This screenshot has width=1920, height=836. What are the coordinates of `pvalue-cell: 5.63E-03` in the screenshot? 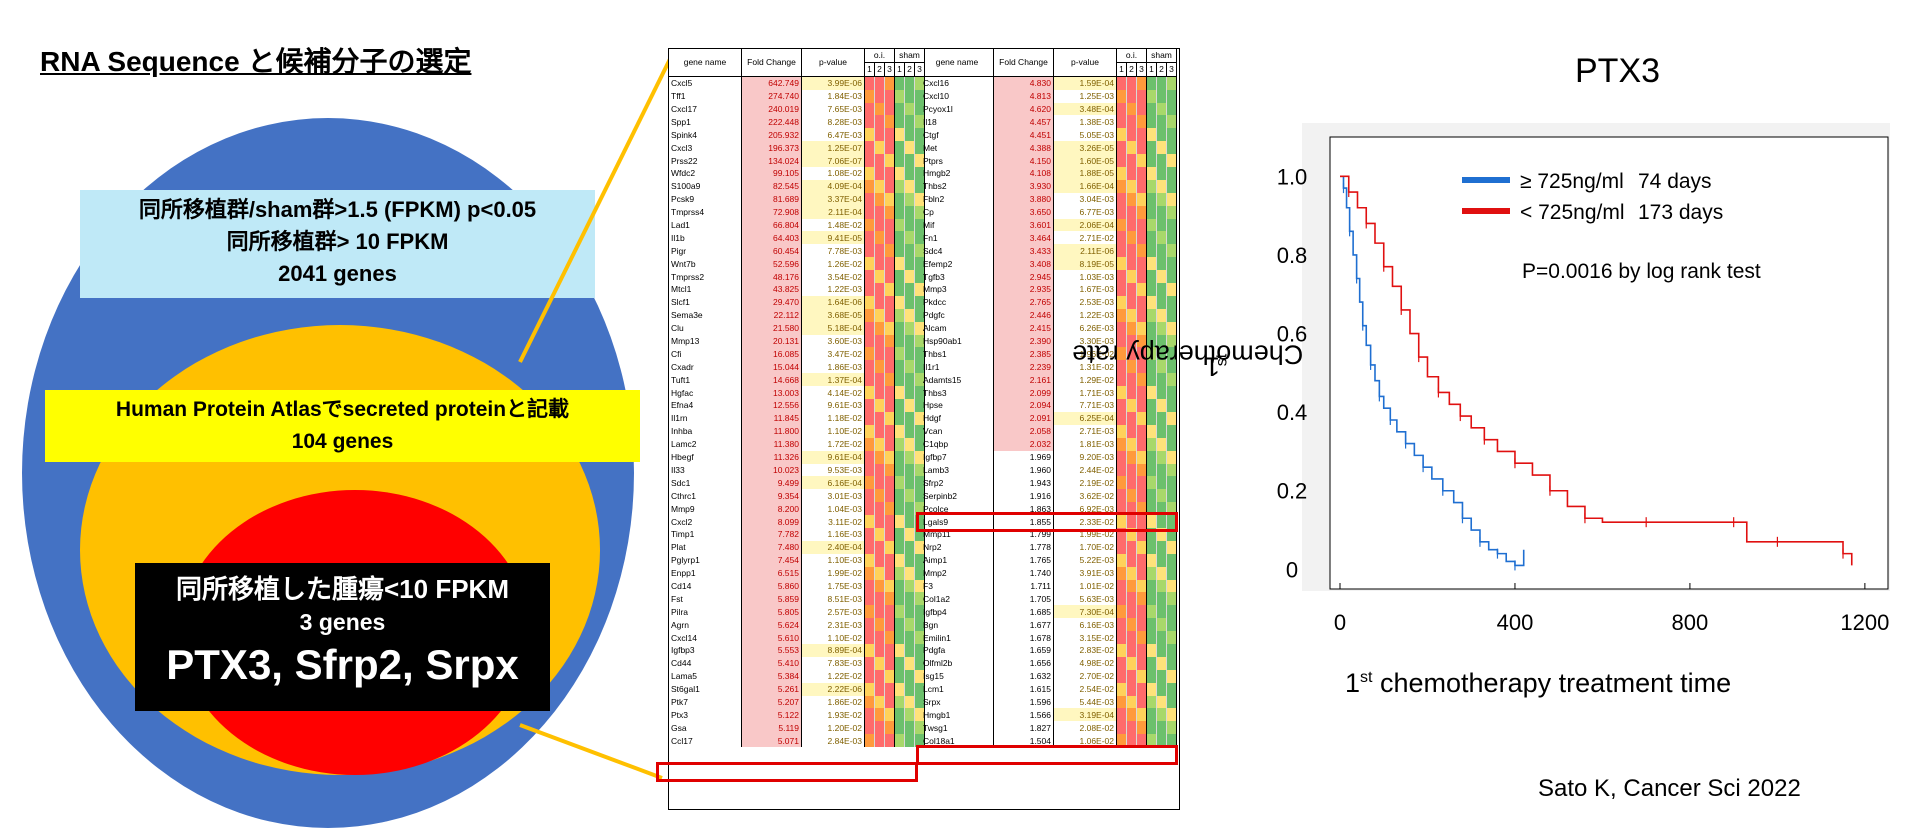 It's located at (1085, 599).